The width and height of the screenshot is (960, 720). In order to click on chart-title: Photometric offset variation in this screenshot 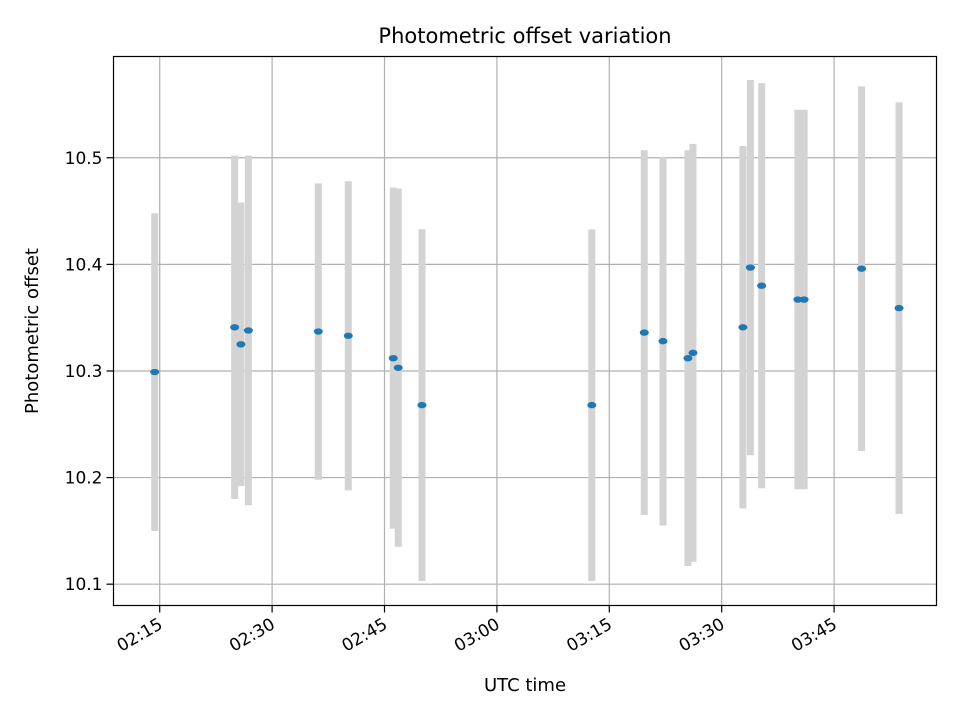, I will do `click(524, 36)`.